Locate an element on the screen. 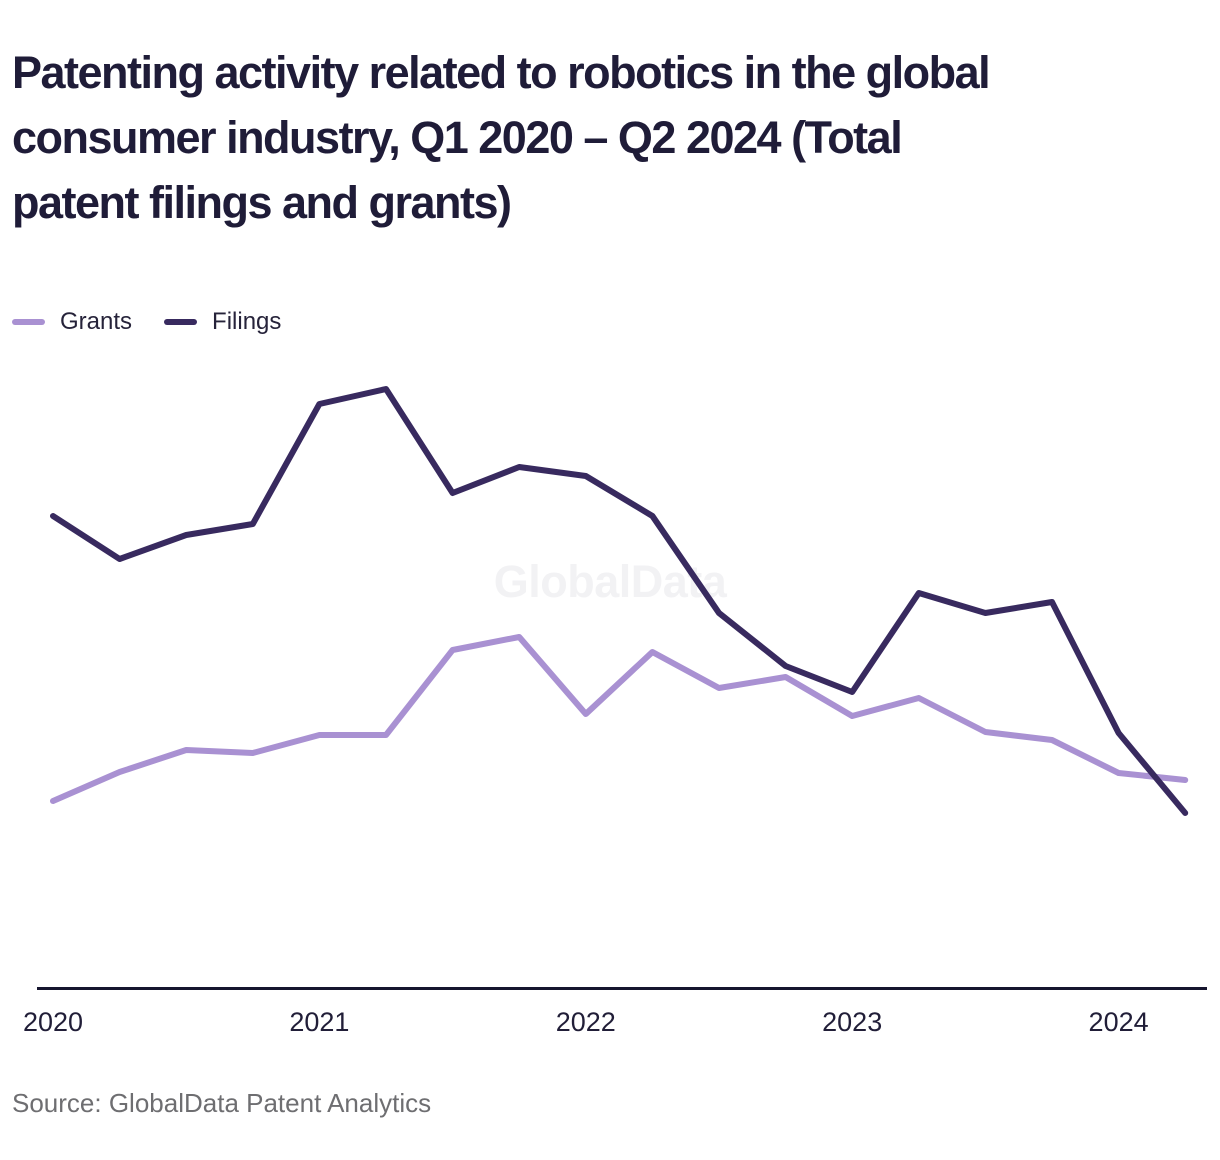 The height and width of the screenshot is (1160, 1220). x-tick-label-2022: 2022 is located at coordinates (585, 1022).